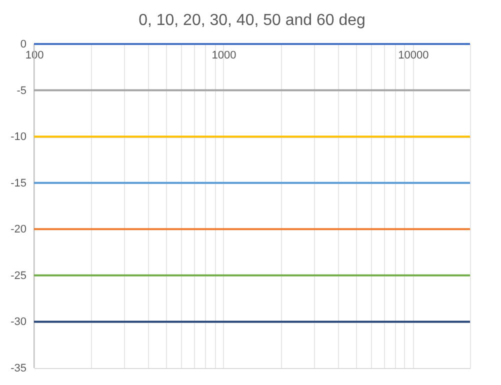 The image size is (501, 385). Describe the element at coordinates (18, 368) in the screenshot. I see `y-tick-label: -35` at that location.